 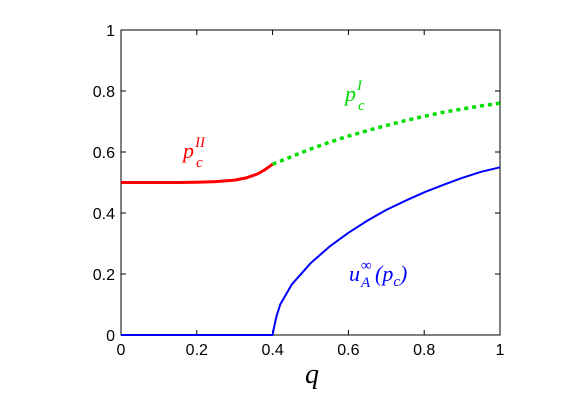 I want to click on series-label-uA-arg-sub: c, so click(x=396, y=282).